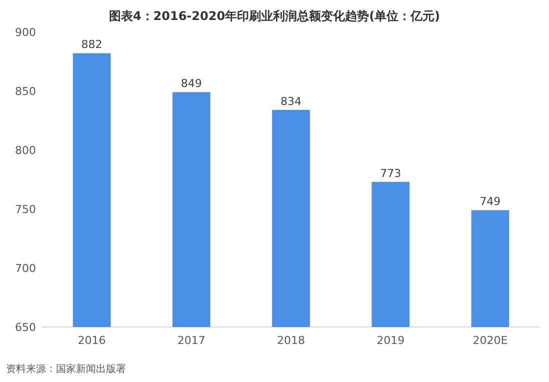 Image resolution: width=549 pixels, height=382 pixels. What do you see at coordinates (25, 209) in the screenshot?
I see `y-tick-label: 750` at bounding box center [25, 209].